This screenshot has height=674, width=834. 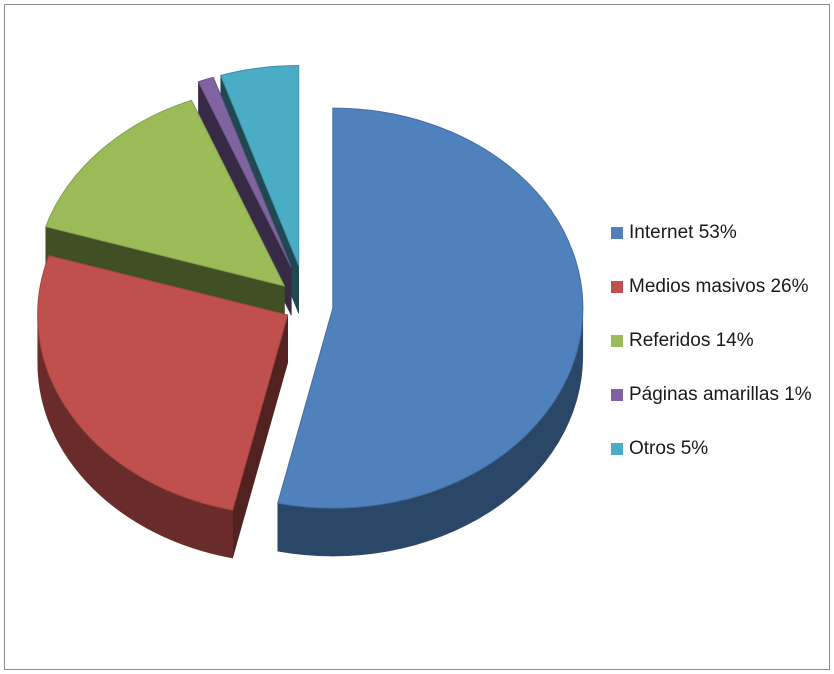 I want to click on legend-label-paginas-amarillas: Páginas amarillas 1%, so click(x=720, y=394).